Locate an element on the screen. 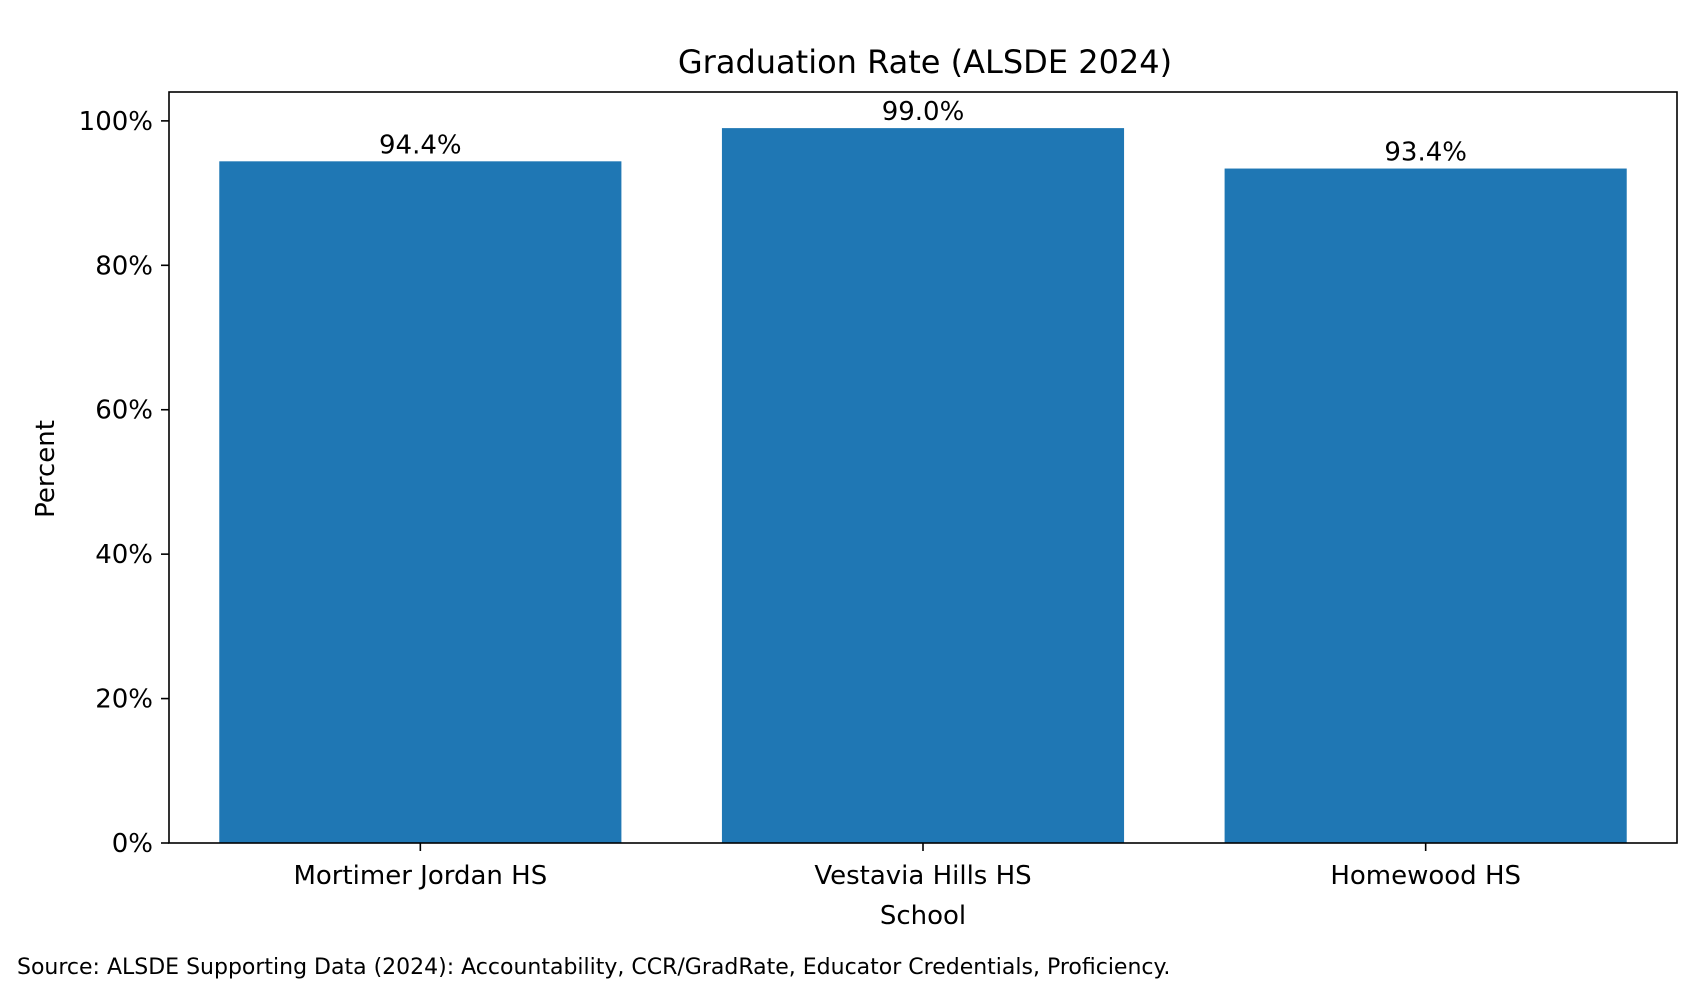 This screenshot has width=1700, height=1004. x-tick-label-1: Vestavia Hills HS is located at coordinates (922, 876).